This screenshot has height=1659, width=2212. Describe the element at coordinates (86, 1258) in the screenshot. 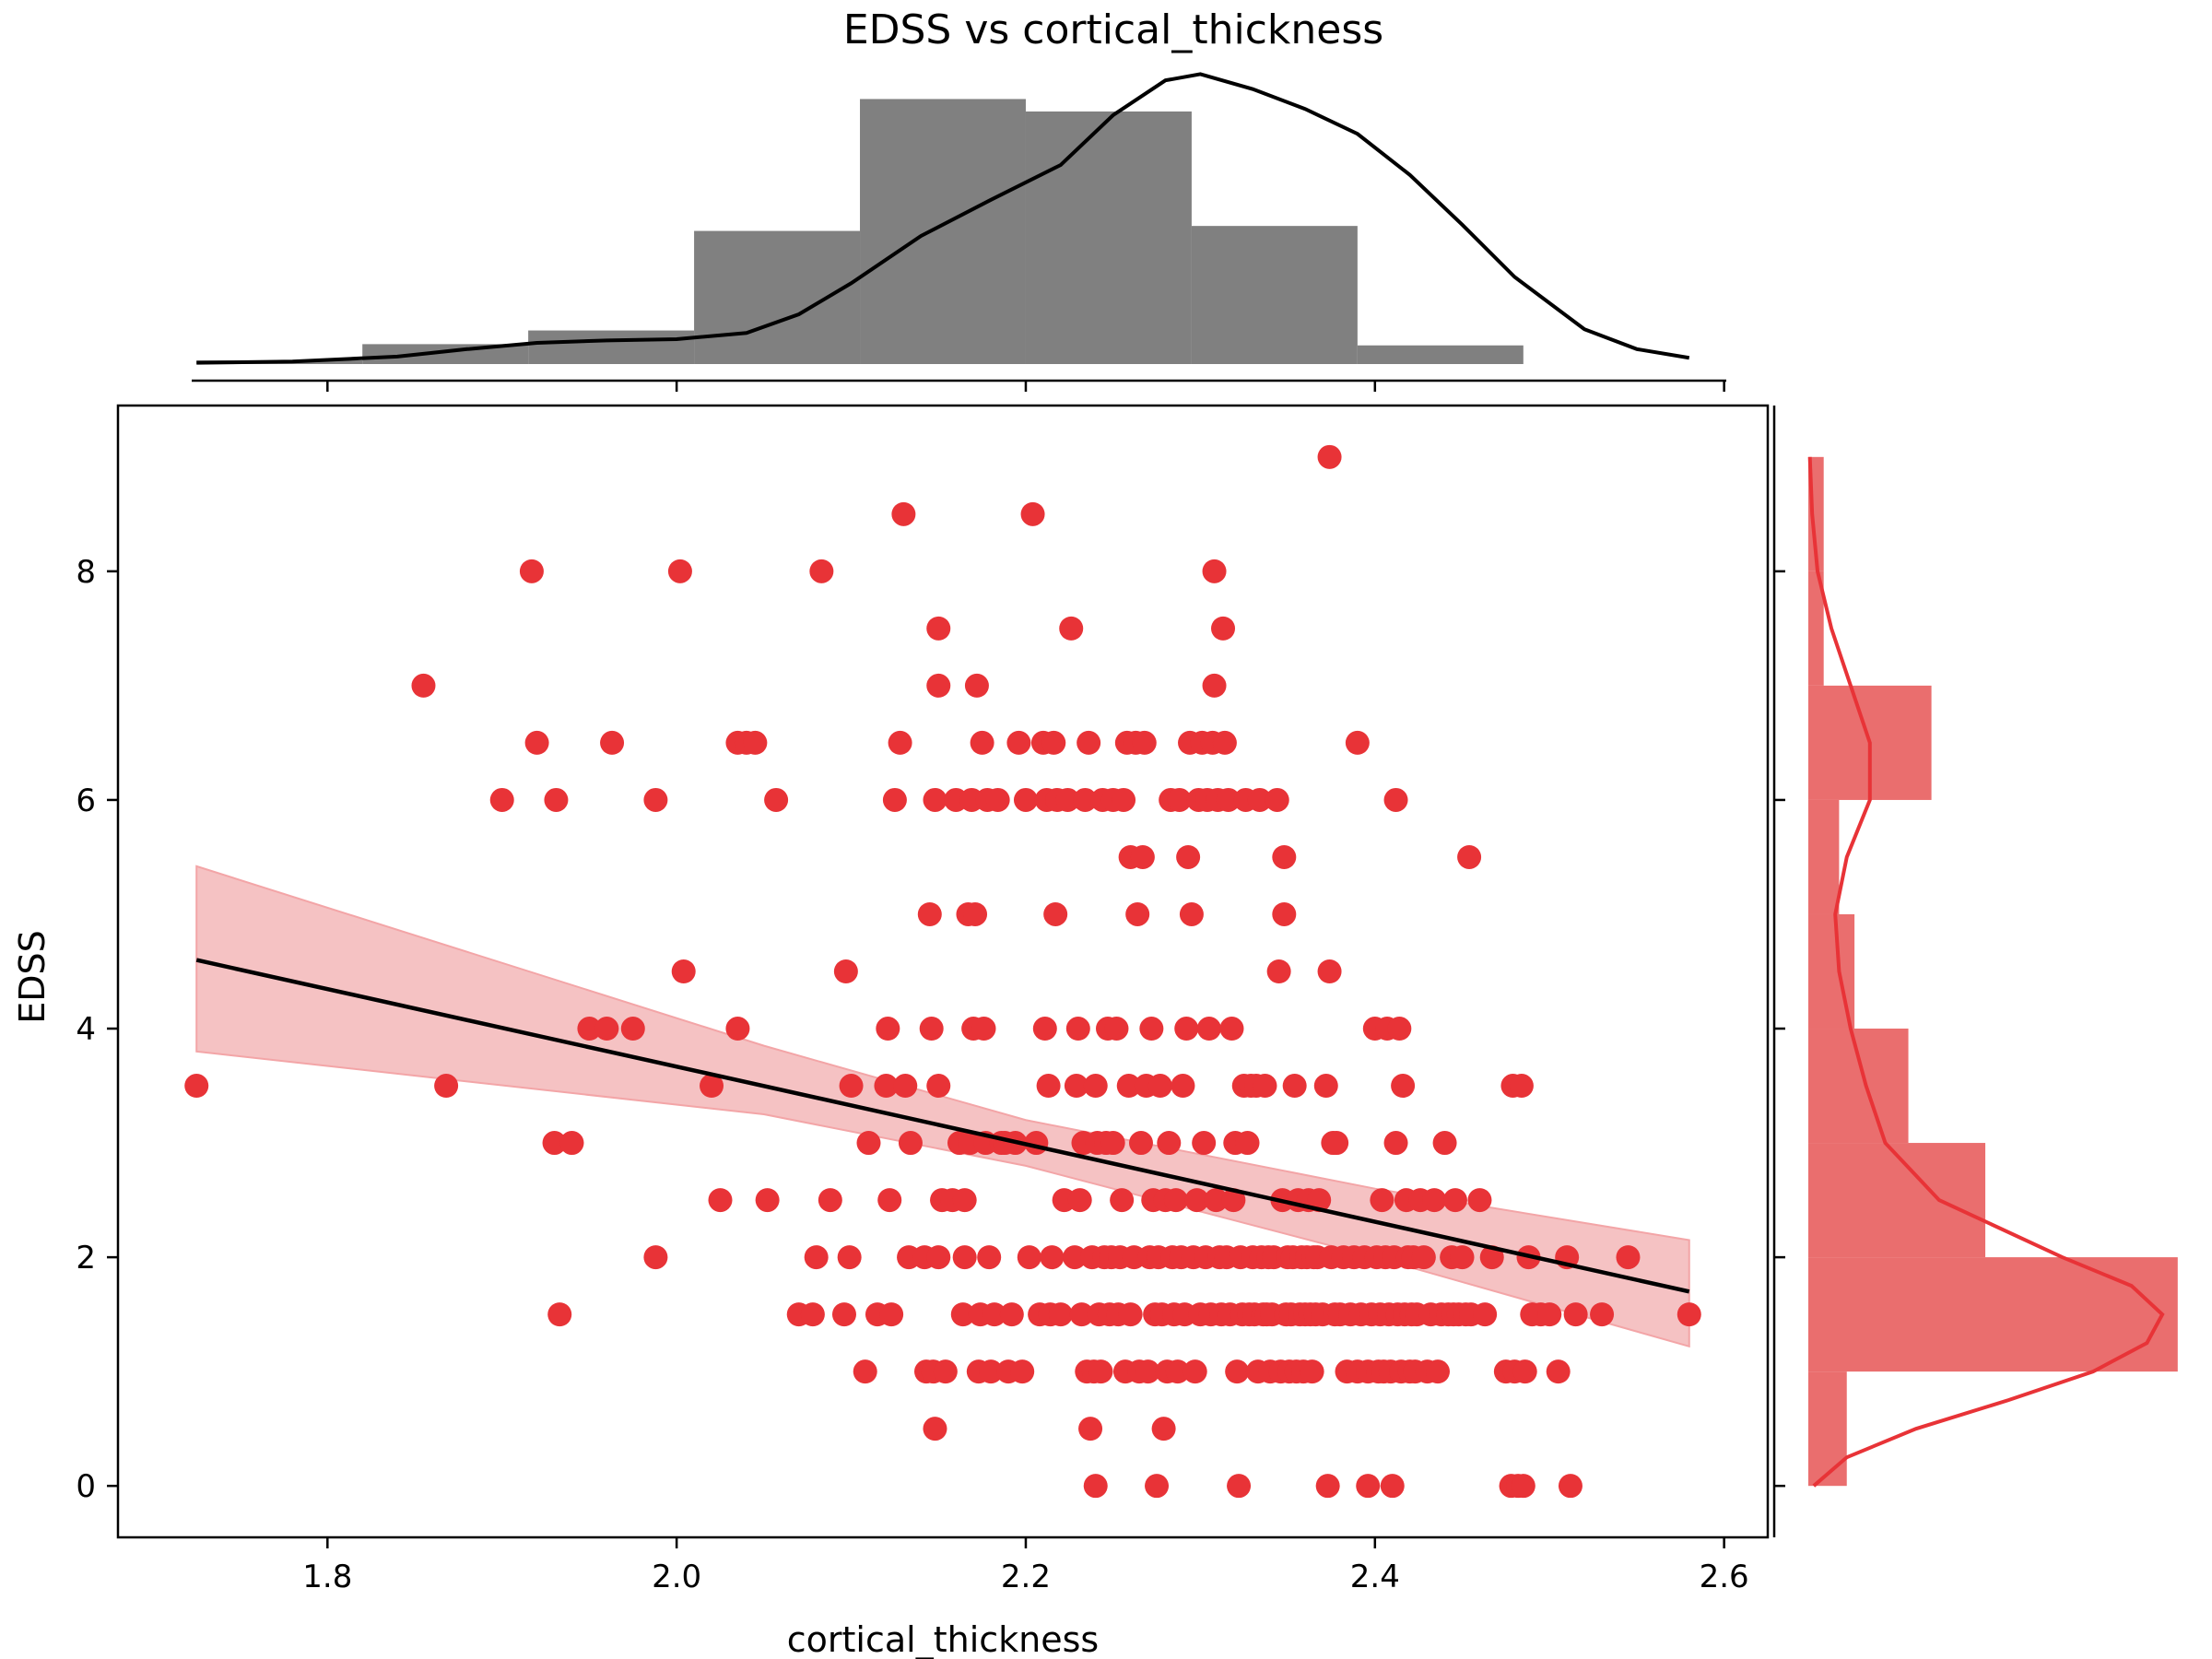

I see `y-tick-label: 2` at that location.